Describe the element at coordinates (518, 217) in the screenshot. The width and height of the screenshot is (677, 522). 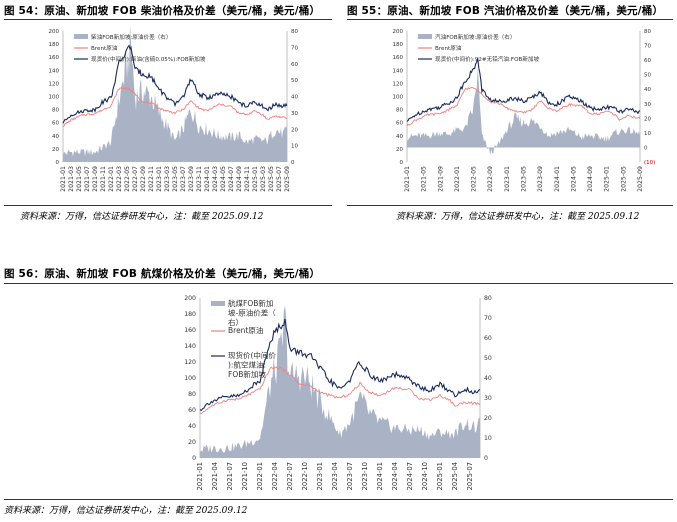
I see `figure-55-source: 资料来源：万得，信达证券研发中心，注：截至 2025.09.12` at that location.